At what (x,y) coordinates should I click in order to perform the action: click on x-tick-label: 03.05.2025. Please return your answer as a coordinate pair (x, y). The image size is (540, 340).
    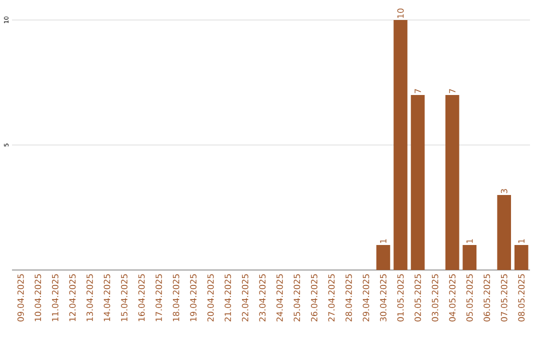
    Looking at the image, I should click on (435, 298).